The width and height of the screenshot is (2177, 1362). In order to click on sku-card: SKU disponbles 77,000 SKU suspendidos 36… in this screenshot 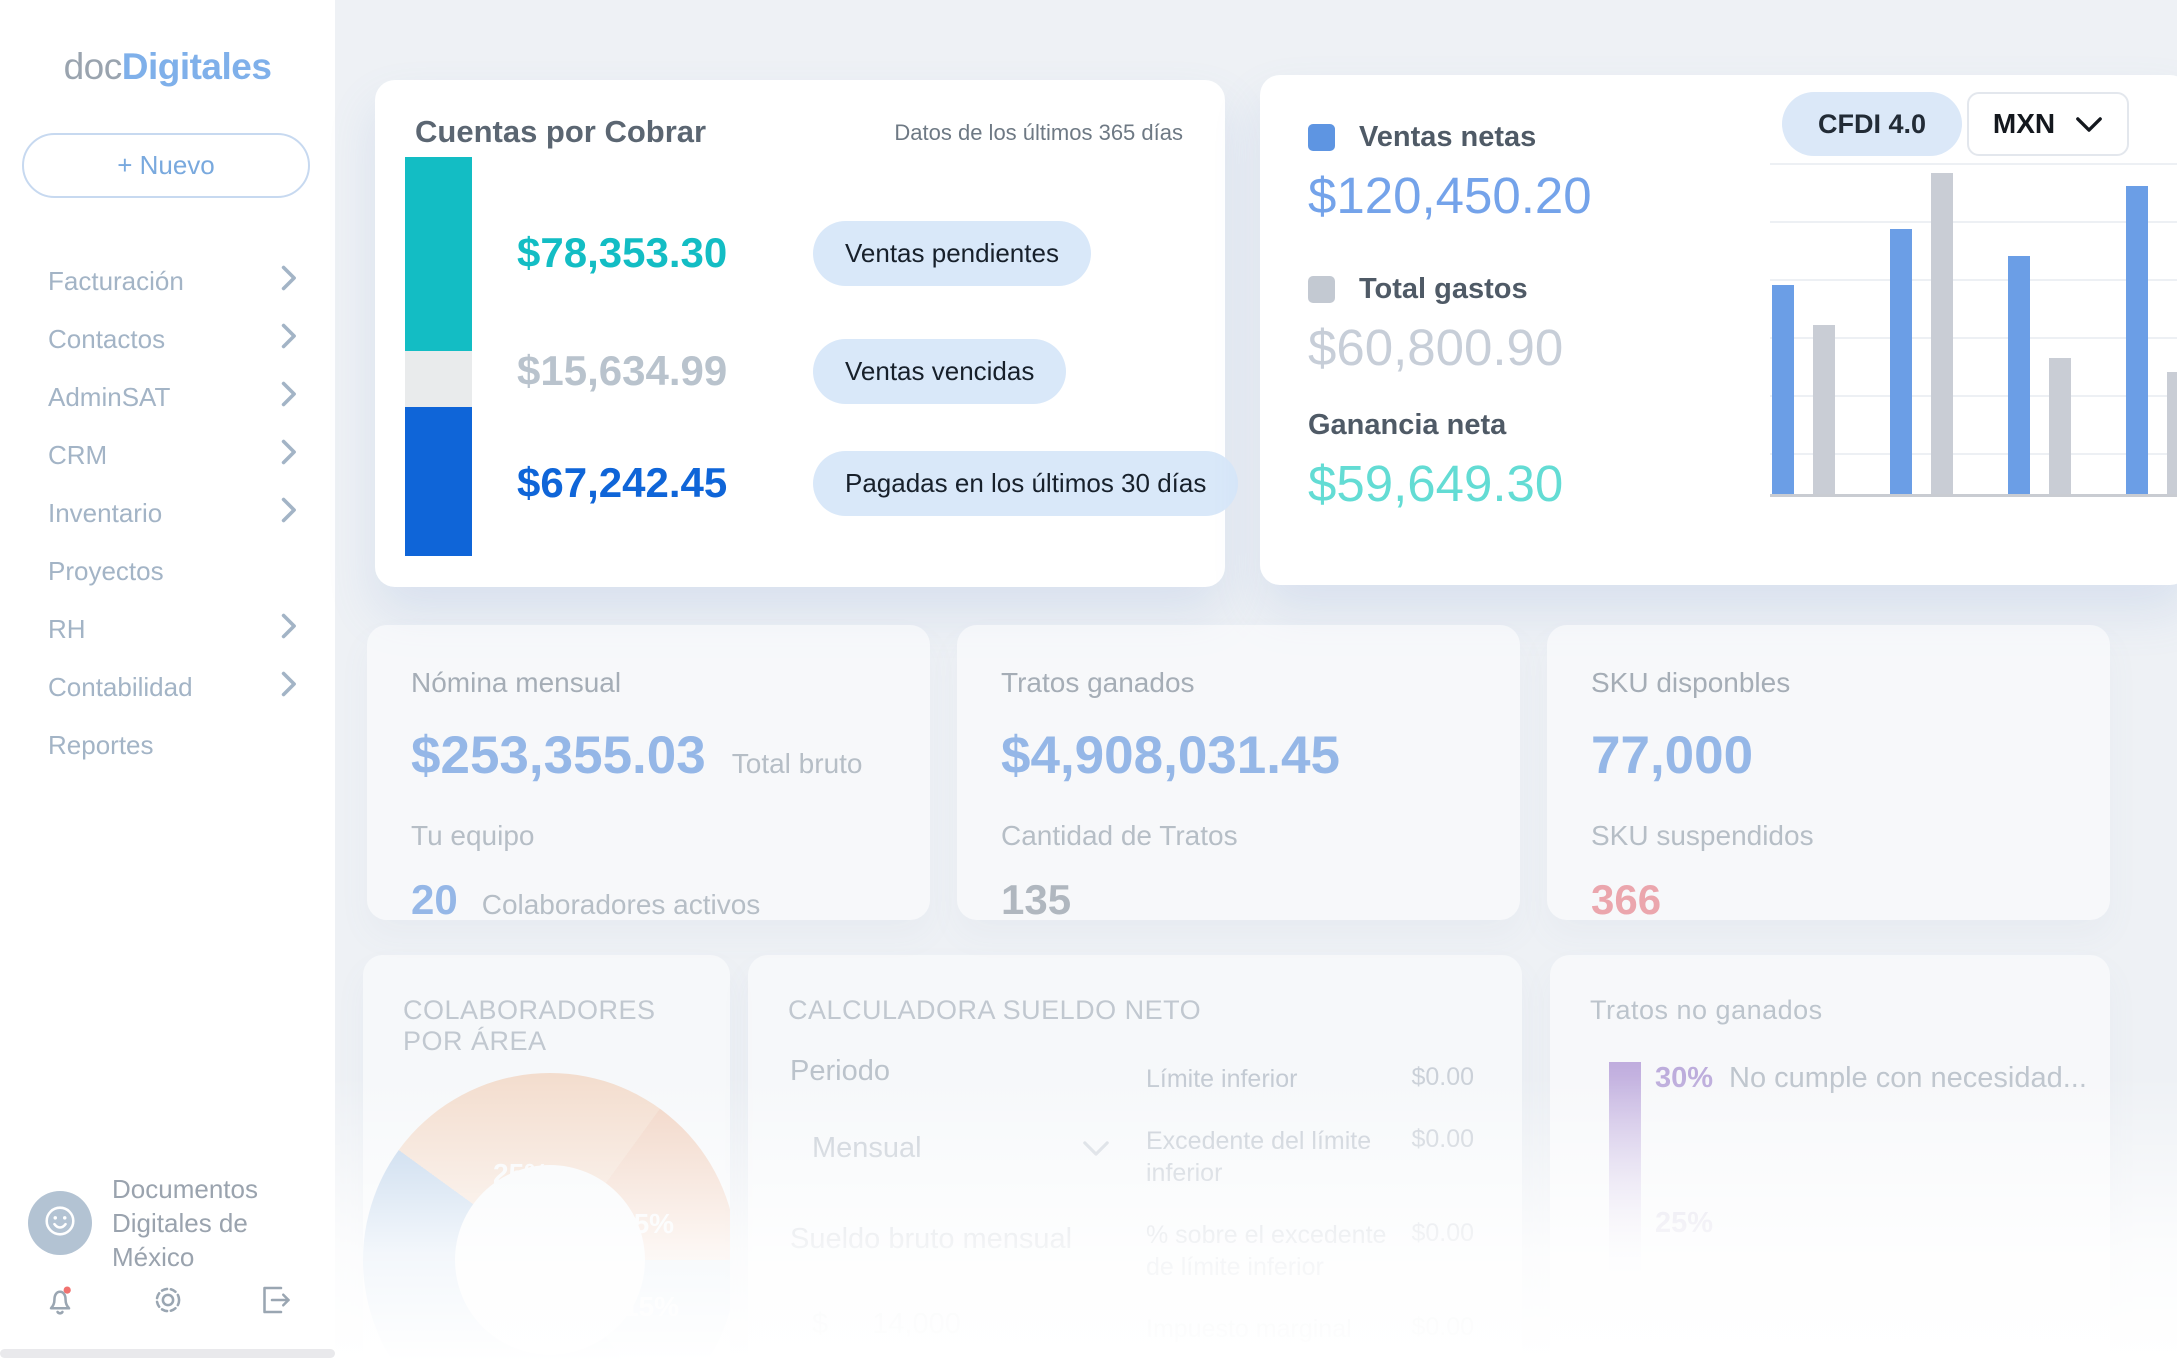, I will do `click(1828, 772)`.